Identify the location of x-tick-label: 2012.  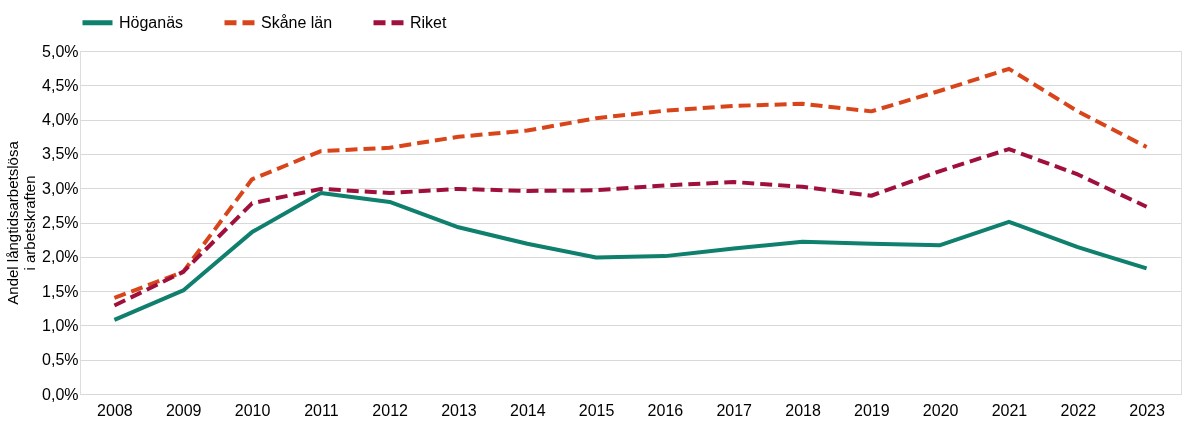
(390, 410).